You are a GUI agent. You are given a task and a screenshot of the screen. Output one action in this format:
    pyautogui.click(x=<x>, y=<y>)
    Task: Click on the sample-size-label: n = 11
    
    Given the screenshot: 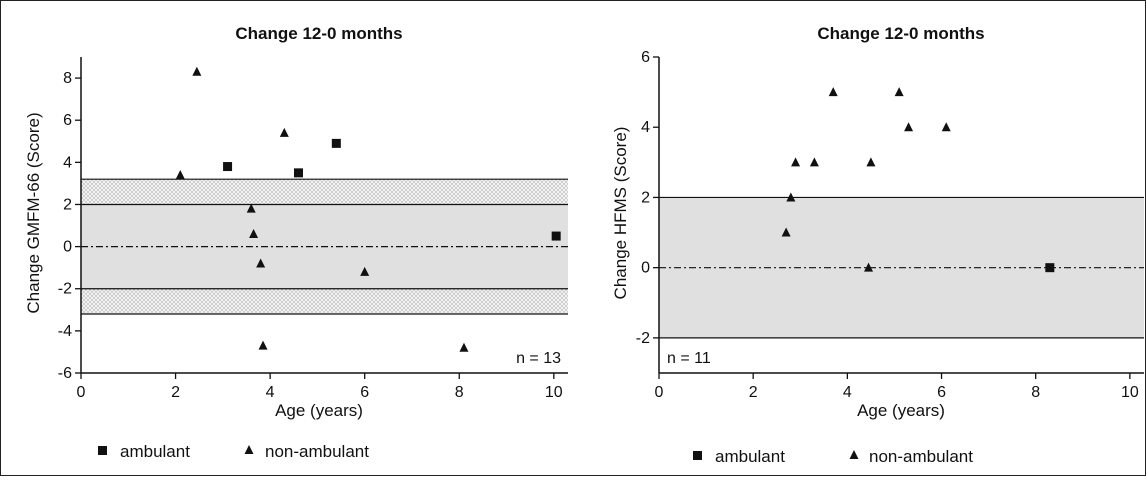 What is the action you would take?
    pyautogui.click(x=689, y=358)
    